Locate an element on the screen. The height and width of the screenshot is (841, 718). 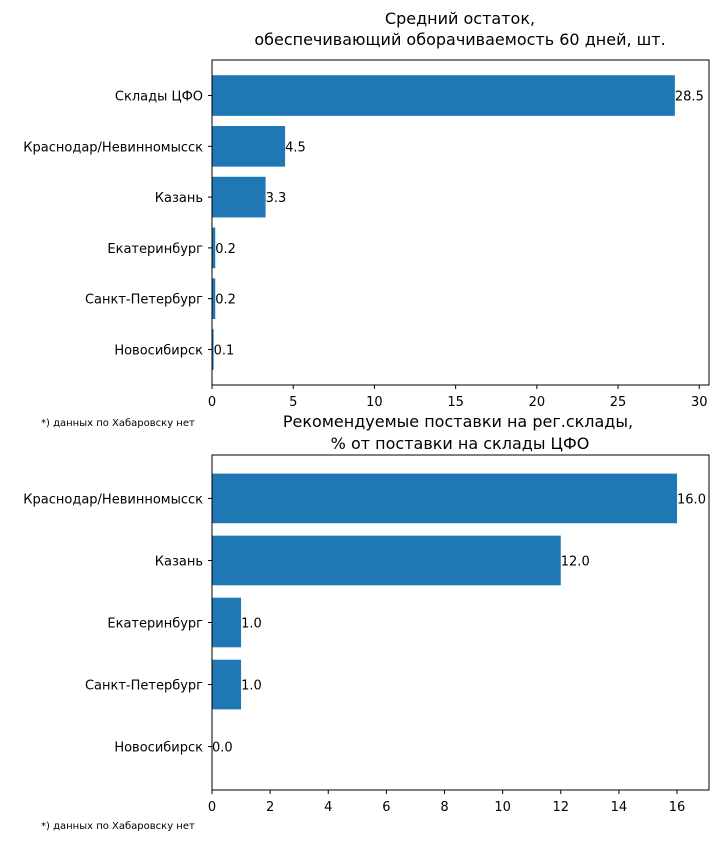
data-label-3: 1.0 is located at coordinates (251, 624).